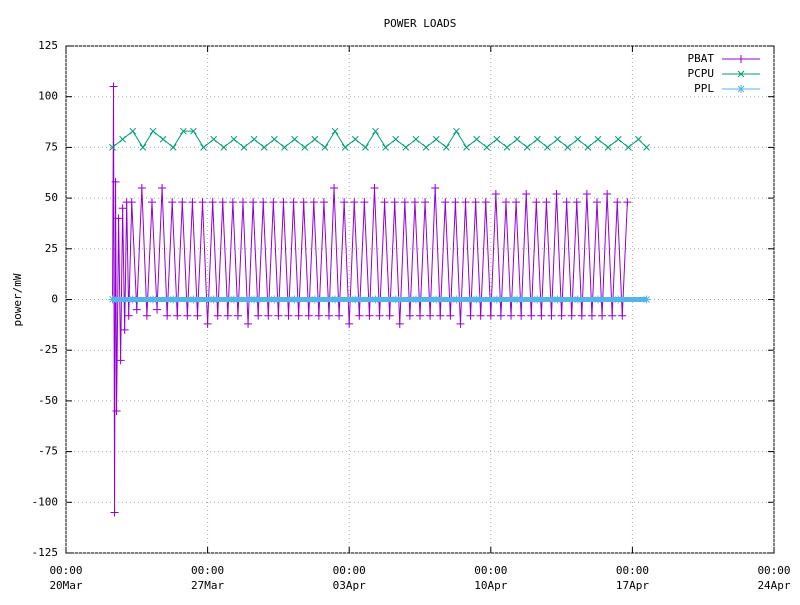 Image resolution: width=800 pixels, height=605 pixels. What do you see at coordinates (773, 578) in the screenshot?
I see `x-tick-label: 00:00 24Apr` at bounding box center [773, 578].